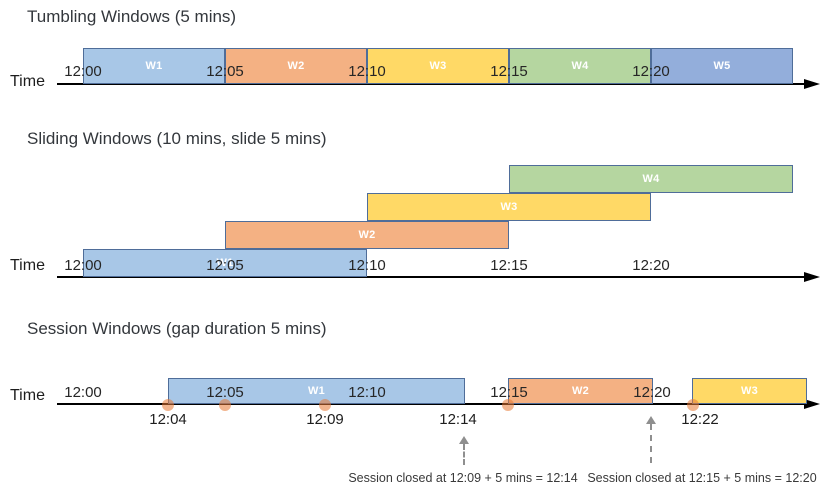 Image resolution: width=829 pixels, height=498 pixels. Describe the element at coordinates (168, 419) in the screenshot. I see `event-time-label: 12:04` at that location.